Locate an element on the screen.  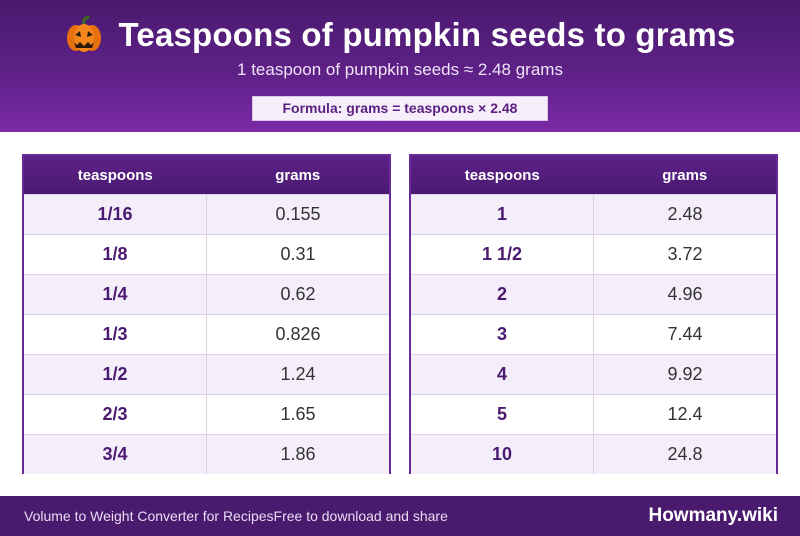
table-row: 1/2 1.24 is located at coordinates (206, 374).